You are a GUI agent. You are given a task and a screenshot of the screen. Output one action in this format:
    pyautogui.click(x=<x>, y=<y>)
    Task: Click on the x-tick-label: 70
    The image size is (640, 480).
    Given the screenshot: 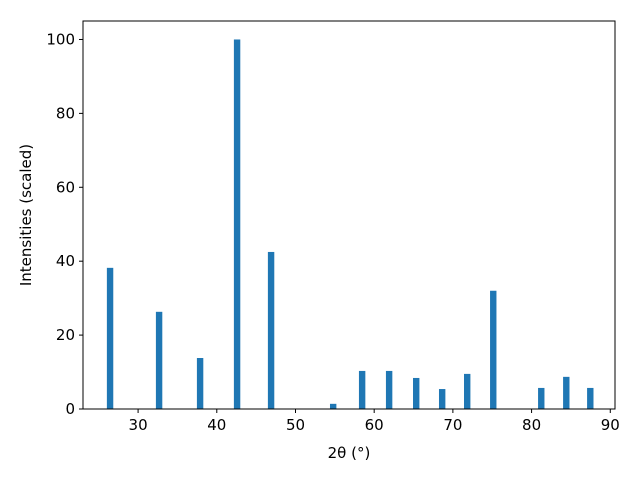 What is the action you would take?
    pyautogui.click(x=452, y=425)
    